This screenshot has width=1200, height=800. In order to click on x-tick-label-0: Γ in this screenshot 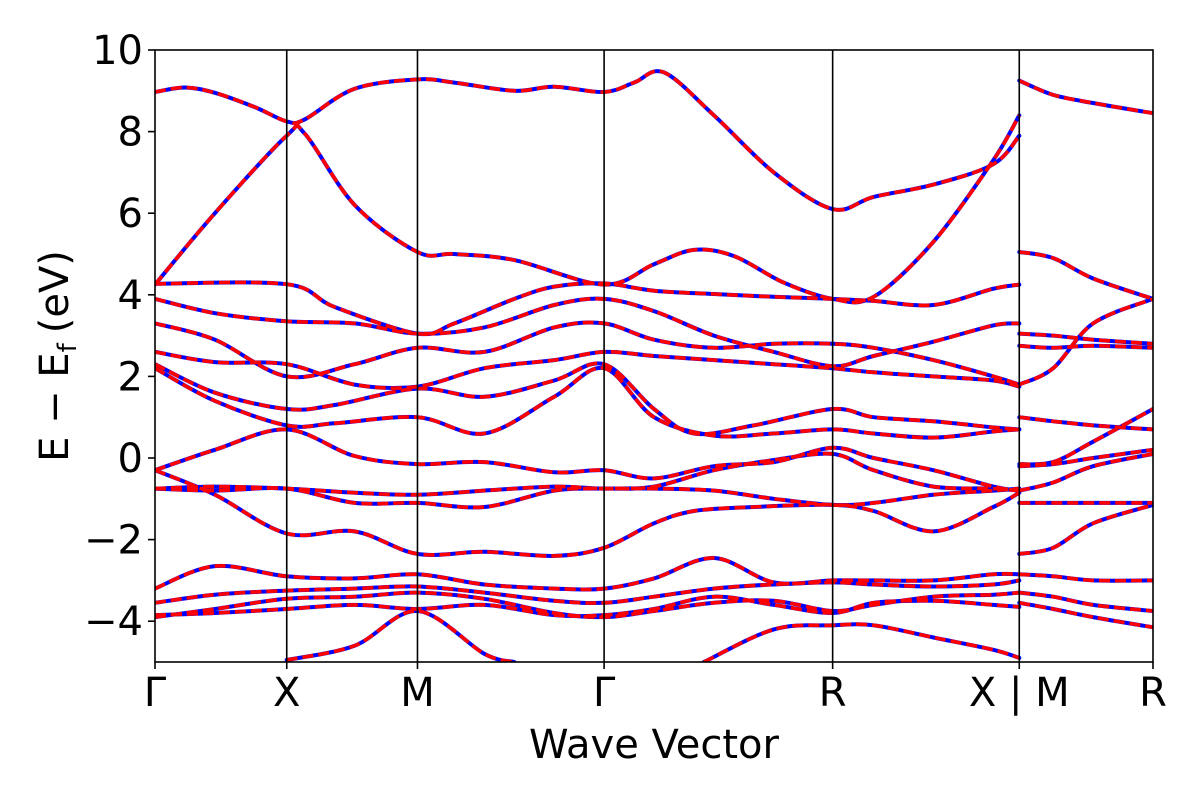, I will do `click(155, 693)`.